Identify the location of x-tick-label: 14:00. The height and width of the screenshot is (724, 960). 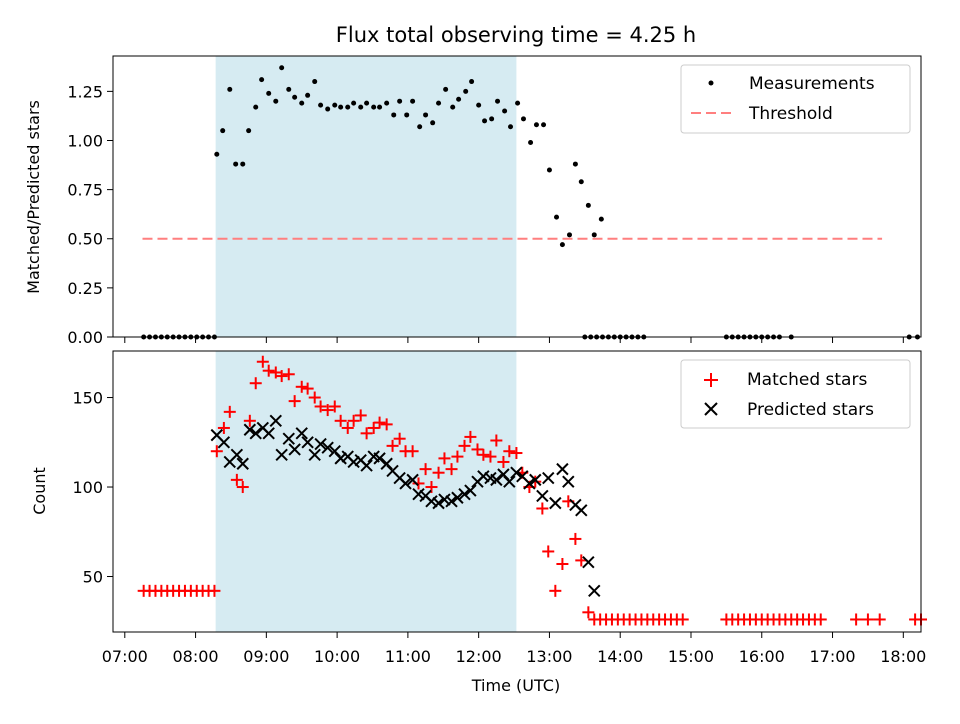
(620, 656).